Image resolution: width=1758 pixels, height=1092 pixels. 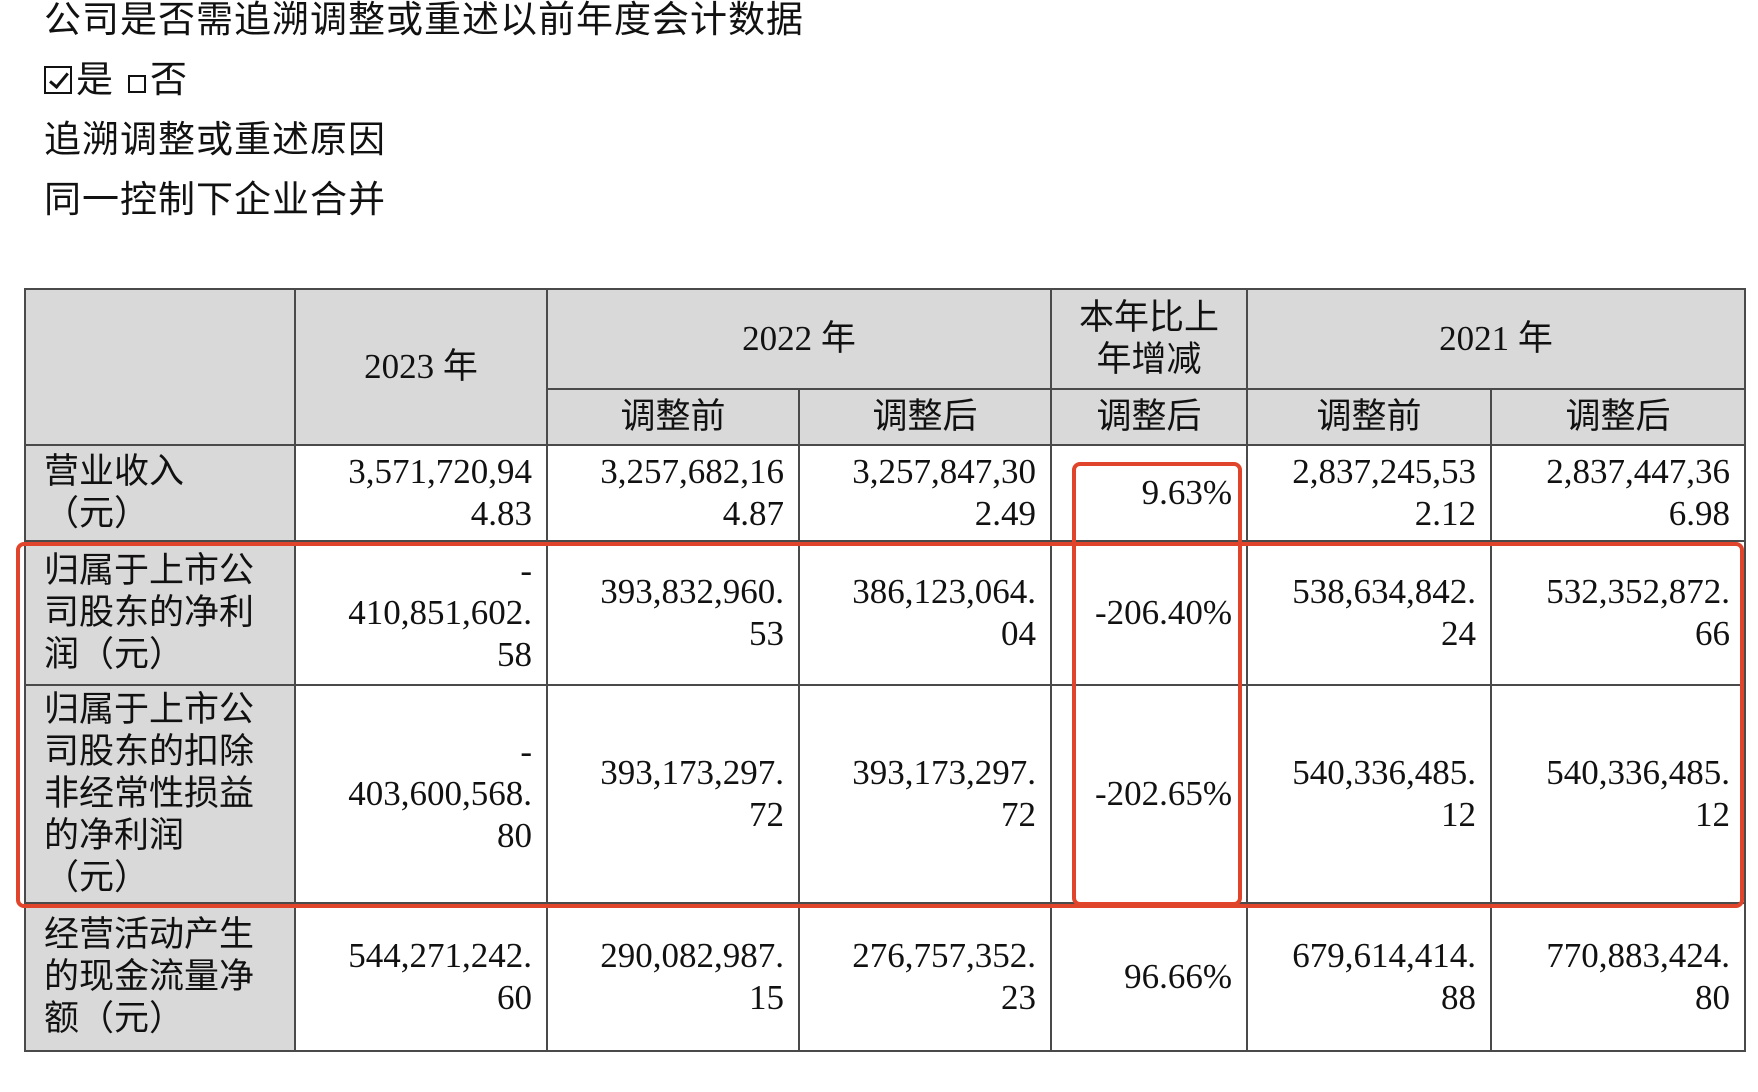 What do you see at coordinates (1149, 794) in the screenshot?
I see `cell-change: -202.65%` at bounding box center [1149, 794].